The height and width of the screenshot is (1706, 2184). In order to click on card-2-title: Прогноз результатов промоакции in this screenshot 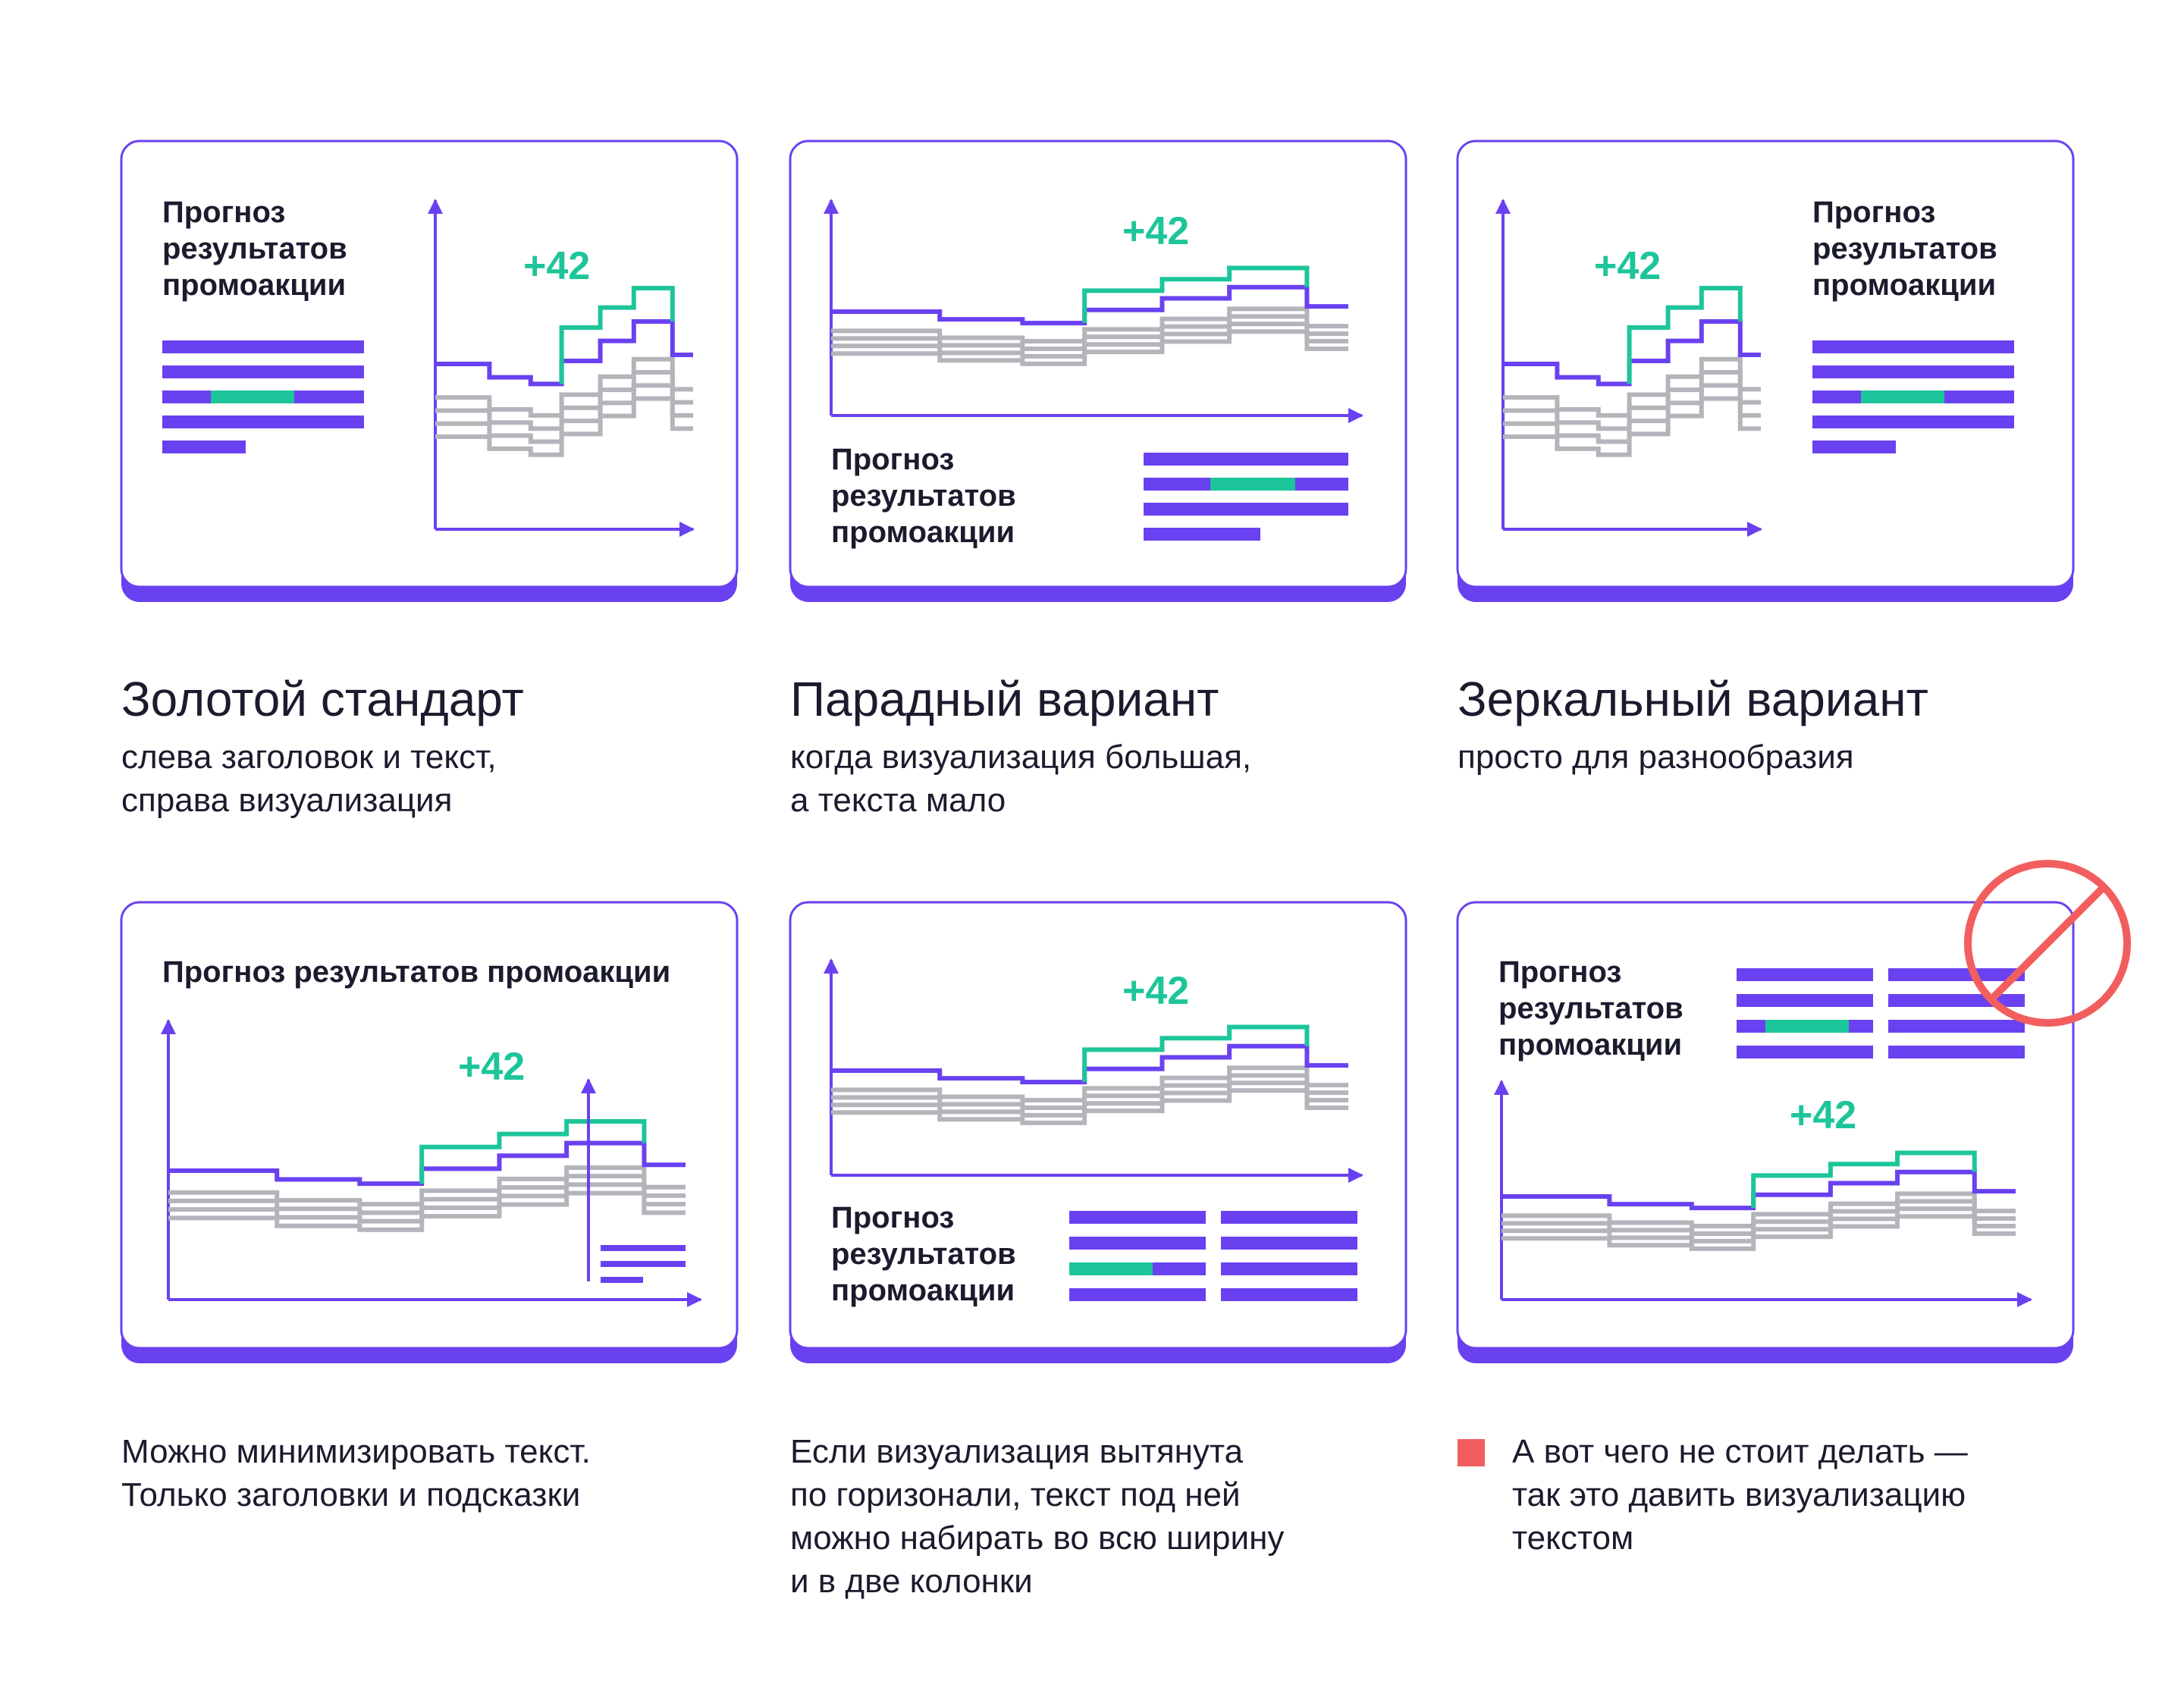, I will do `click(923, 496)`.